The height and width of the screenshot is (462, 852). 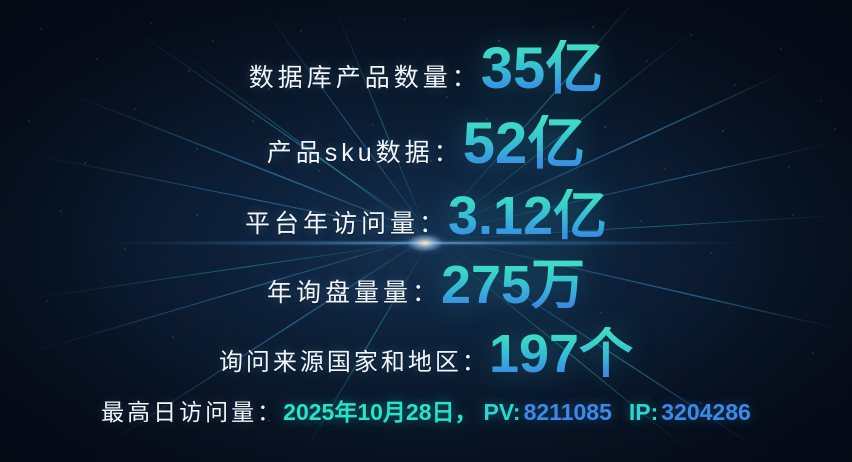 I want to click on stat-label: 产品sku数据：, so click(x=364, y=153).